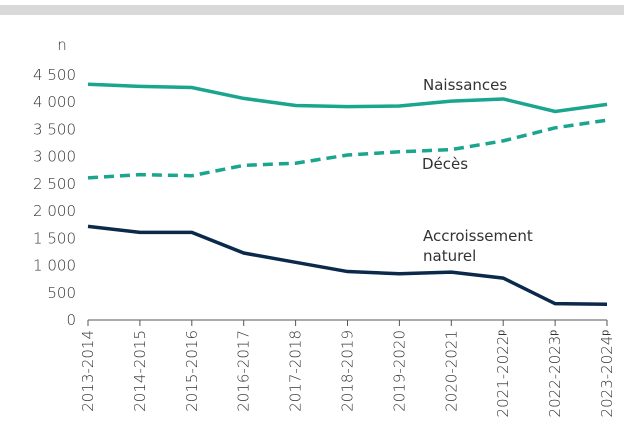 The height and width of the screenshot is (442, 624). What do you see at coordinates (140, 371) in the screenshot?
I see `x-tick-label: 2014-2015` at bounding box center [140, 371].